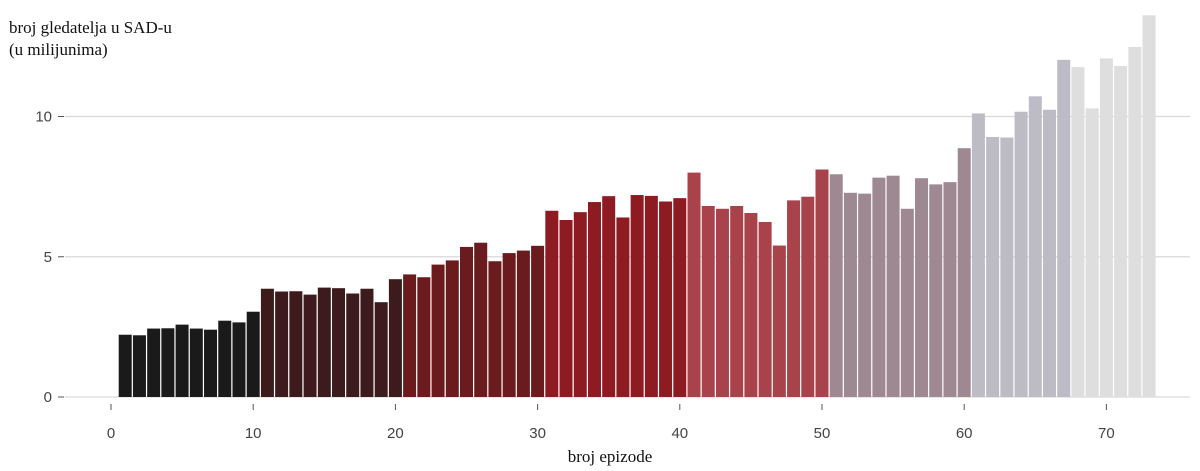 This screenshot has width=1200, height=471. I want to click on y-tick-label-5: 5, so click(48, 257).